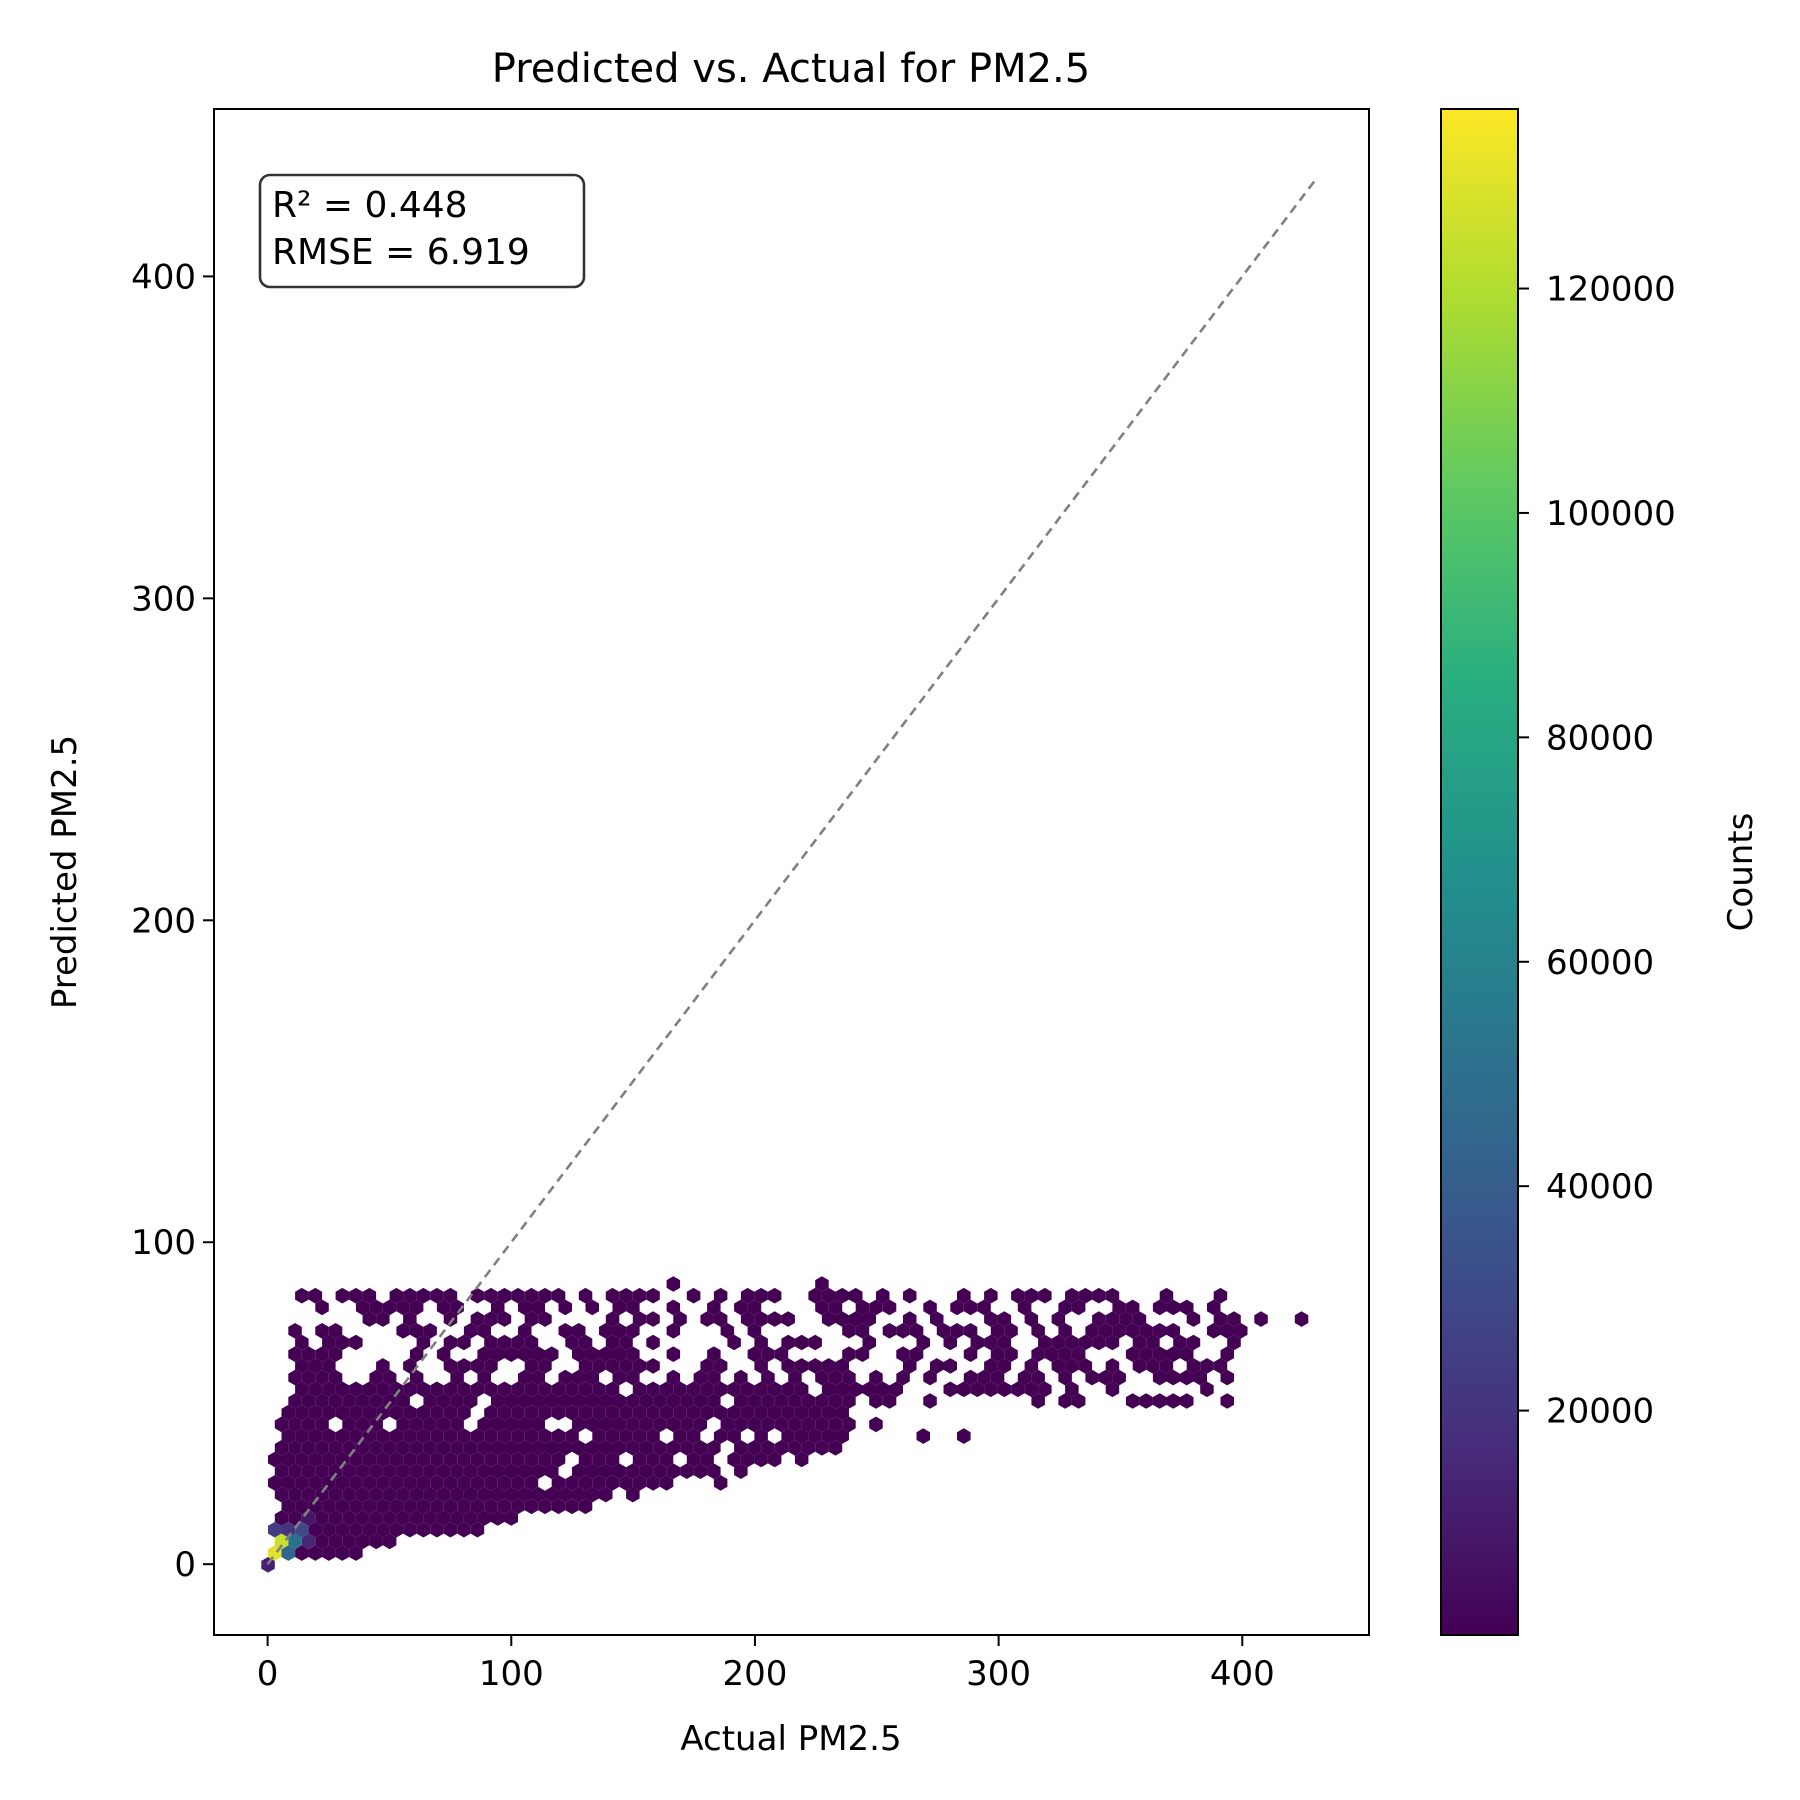 The width and height of the screenshot is (1800, 1800). I want to click on rmse-text: RMSE = 6.919, so click(401, 252).